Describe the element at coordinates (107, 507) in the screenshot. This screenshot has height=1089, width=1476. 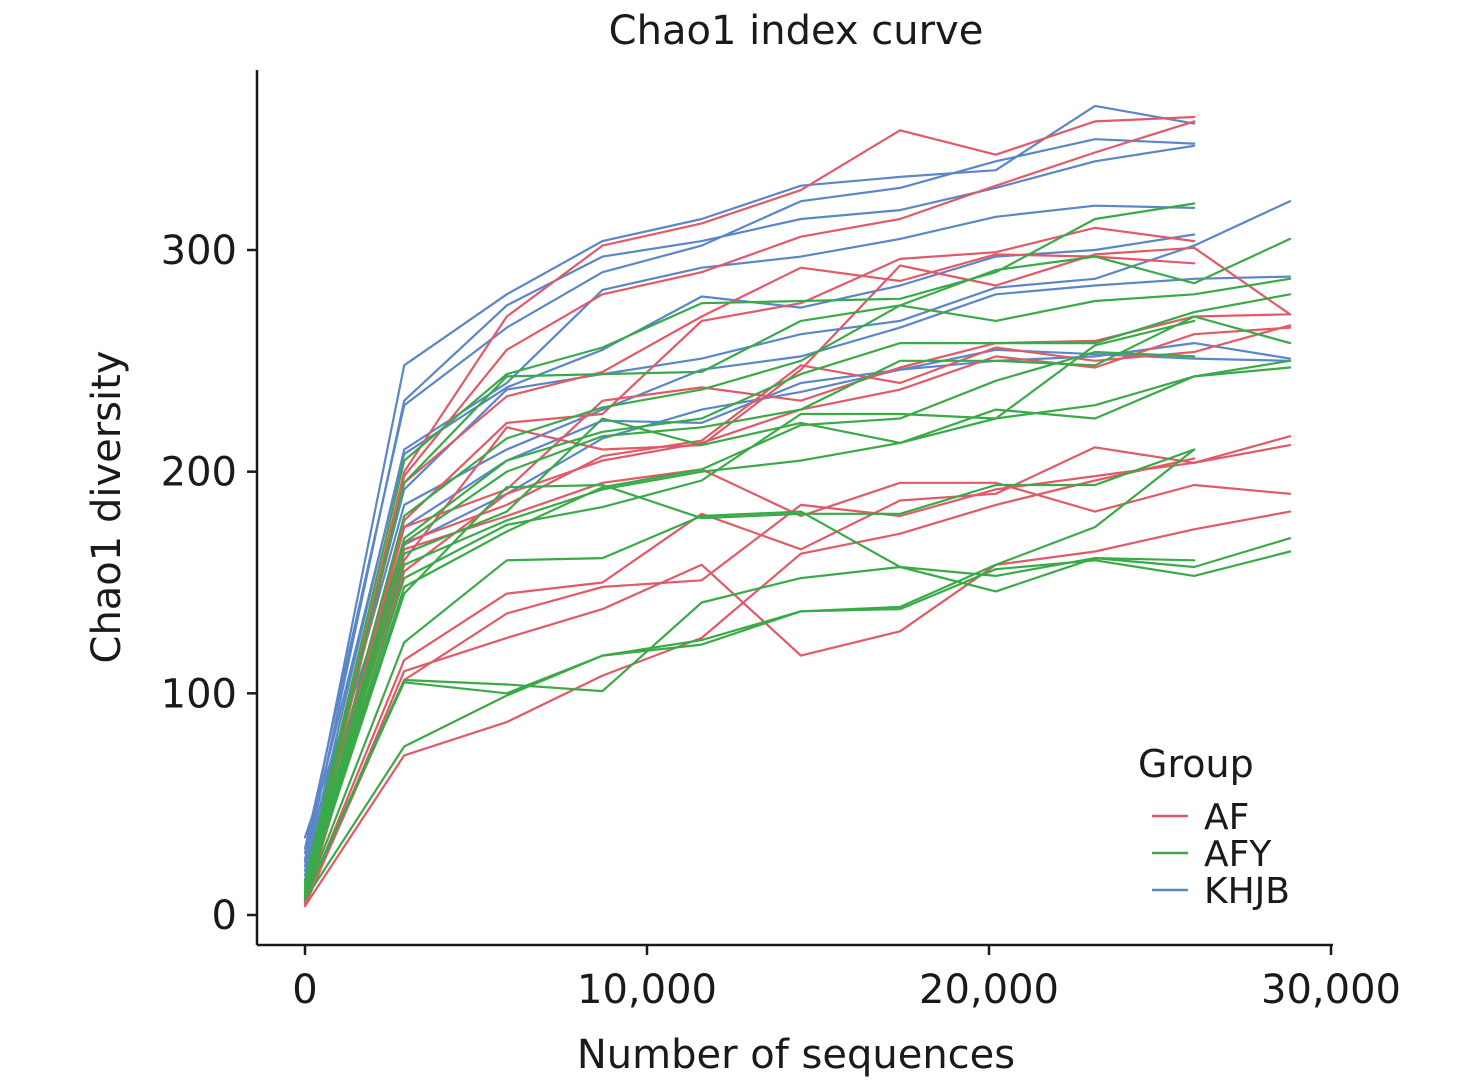
I see `y-axis-label: Chao1 diversity` at that location.